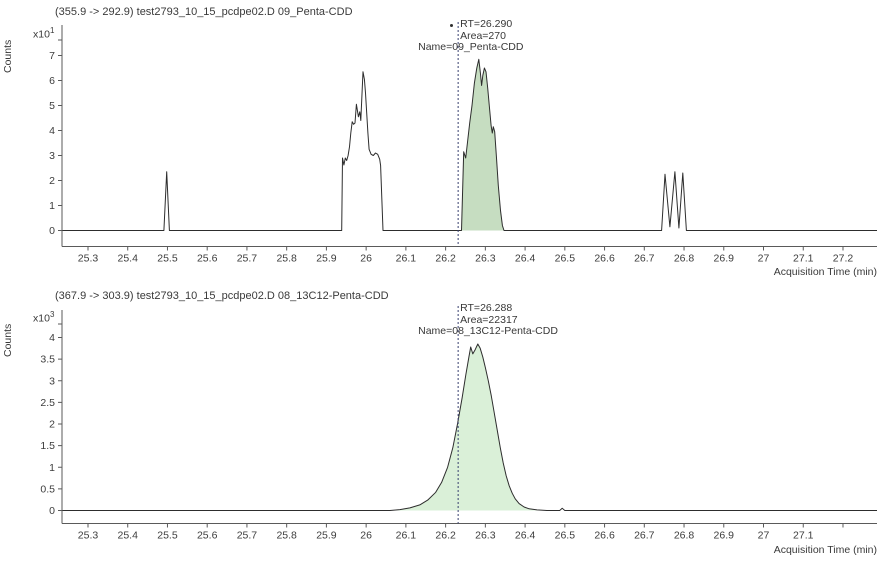  Describe the element at coordinates (483, 35) in the screenshot. I see `peak-area-label: Area=270` at that location.